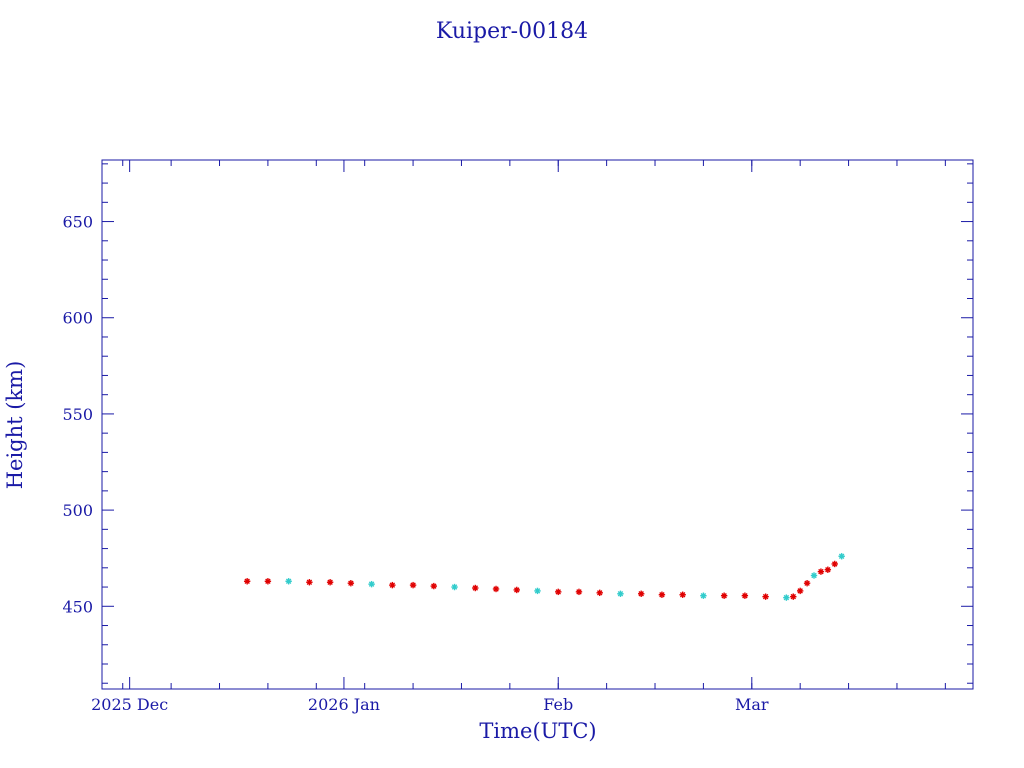 The height and width of the screenshot is (768, 1024). What do you see at coordinates (537, 731) in the screenshot?
I see `x-axis-label: Time(UTC)` at bounding box center [537, 731].